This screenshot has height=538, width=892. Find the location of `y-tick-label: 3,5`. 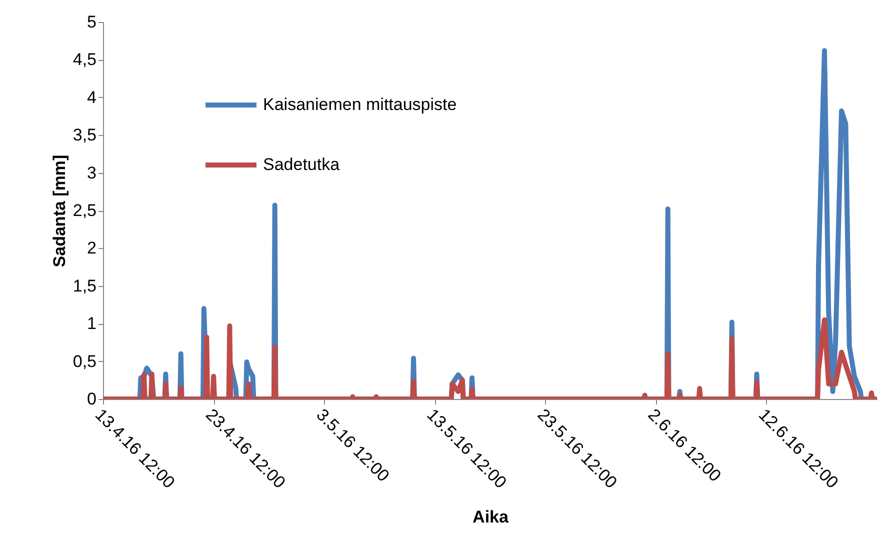

y-tick-label: 3,5 is located at coordinates (84, 135).